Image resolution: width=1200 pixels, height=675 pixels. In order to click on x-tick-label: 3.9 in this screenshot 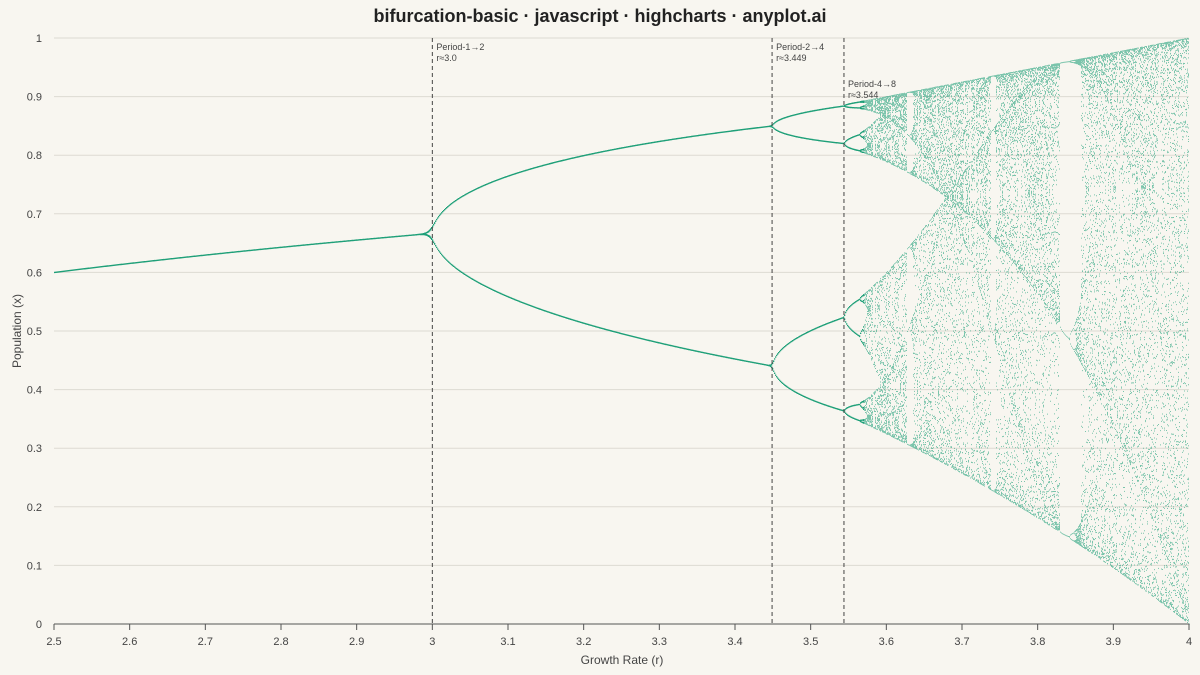, I will do `click(1113, 642)`.